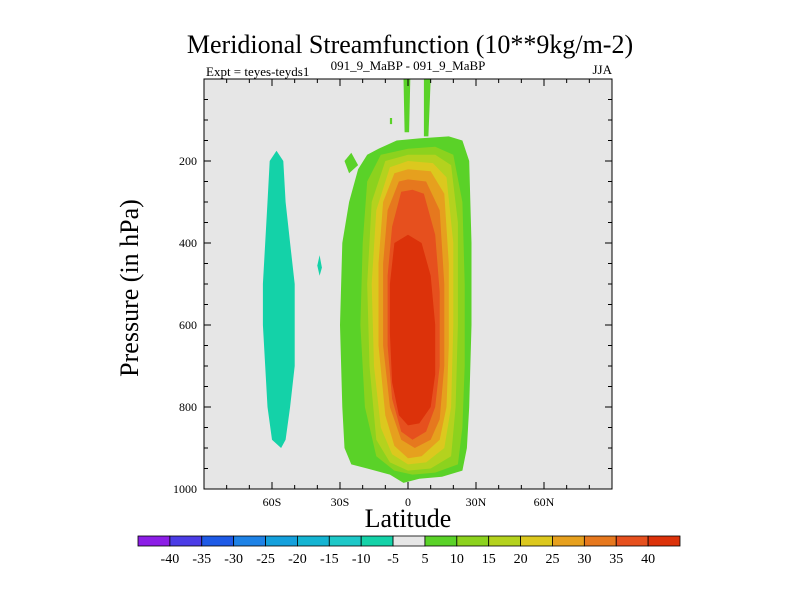 The width and height of the screenshot is (800, 600). Describe the element at coordinates (408, 518) in the screenshot. I see `x-axis-label: Latitude` at that location.